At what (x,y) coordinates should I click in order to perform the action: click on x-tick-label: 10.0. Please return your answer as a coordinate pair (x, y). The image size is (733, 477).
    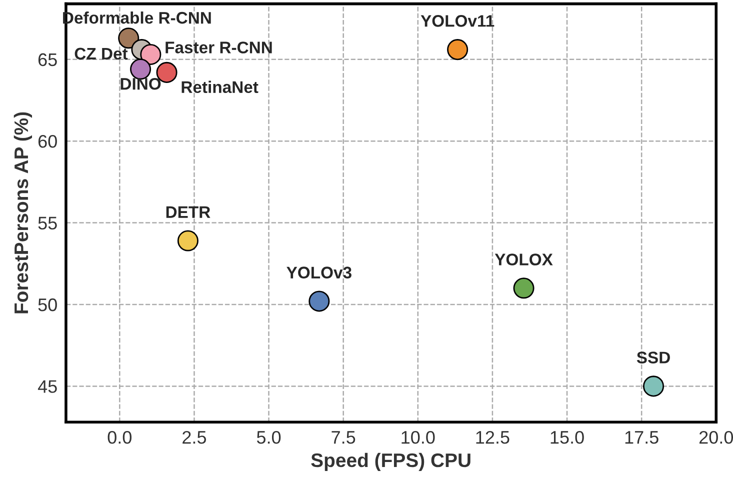
    Looking at the image, I should click on (418, 437).